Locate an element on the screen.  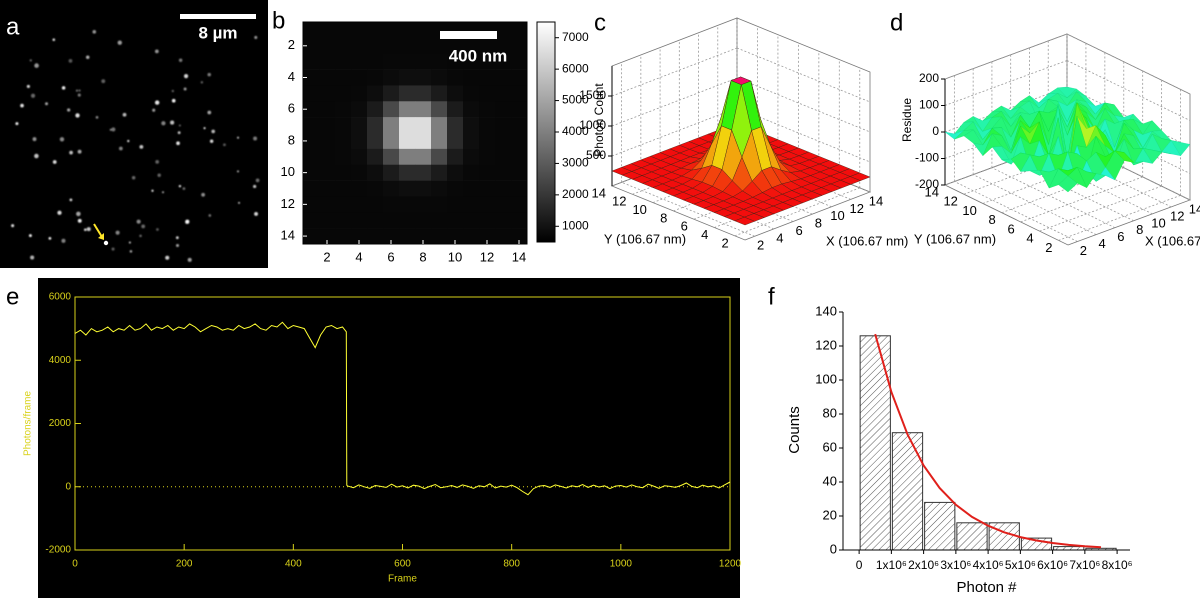
x-axis-label: X (106.67 nm) is located at coordinates (1172, 240).